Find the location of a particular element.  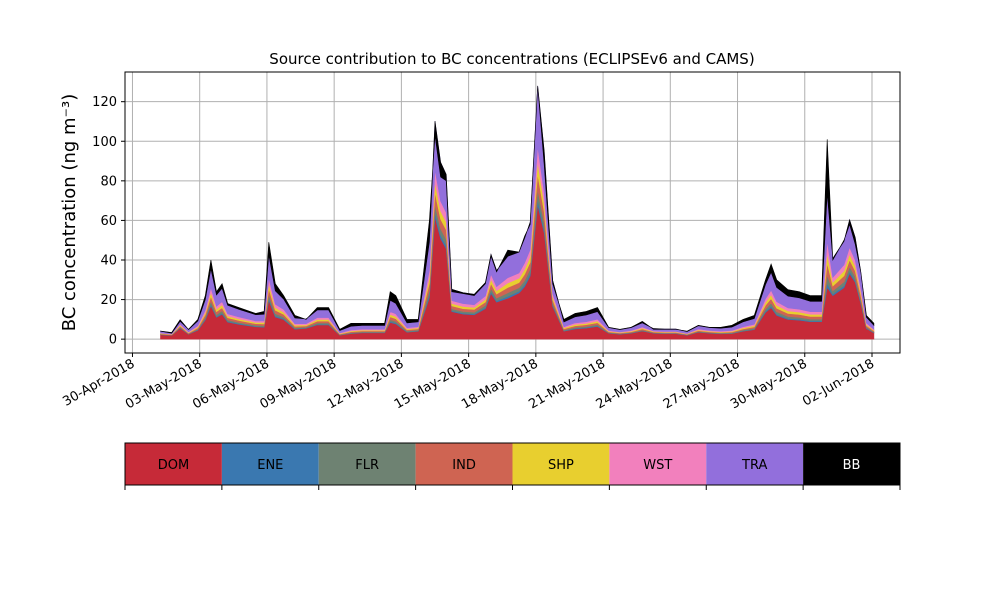

legend-label-dom: DOM is located at coordinates (173, 465).